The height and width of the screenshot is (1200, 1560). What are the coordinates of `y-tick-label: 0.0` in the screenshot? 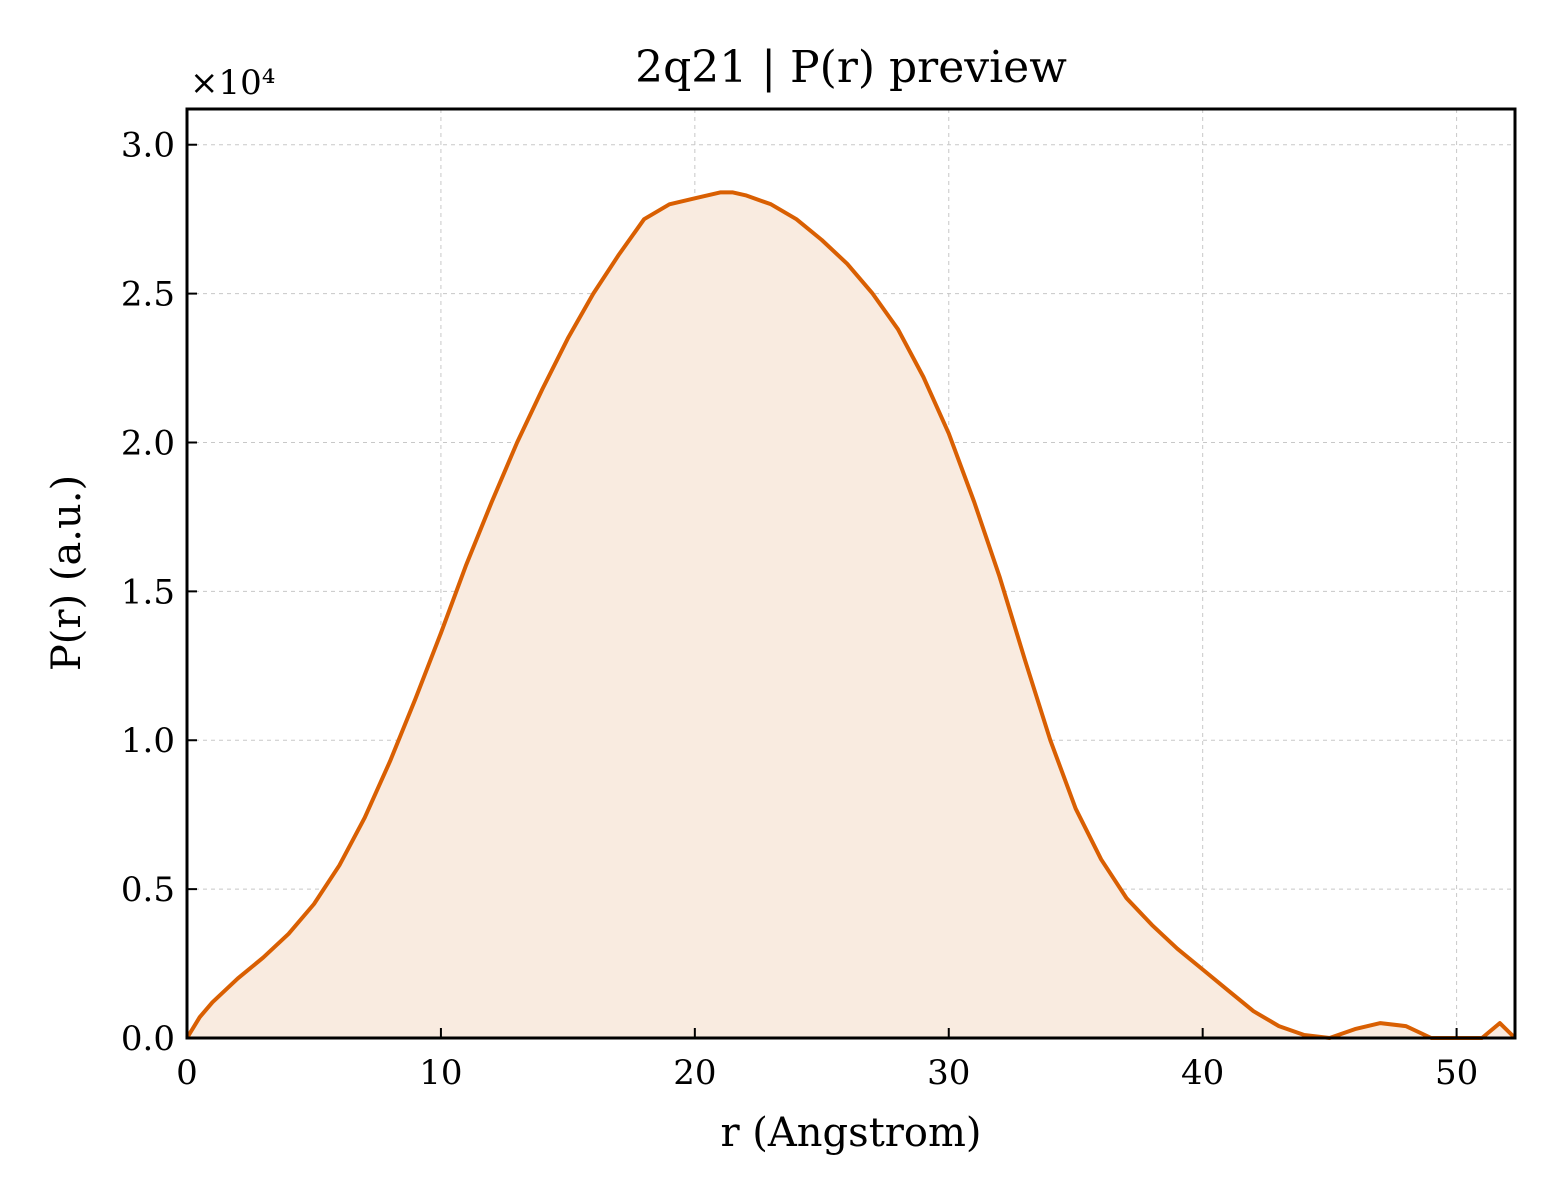 It's located at (148, 1039).